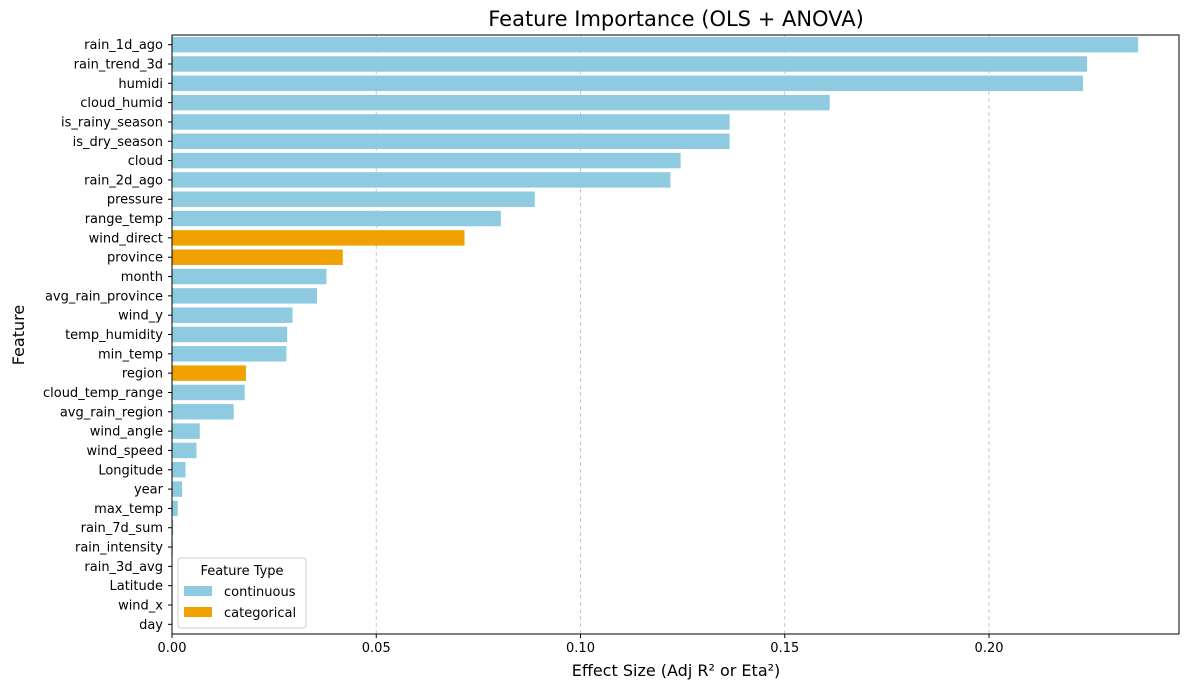 The width and height of the screenshot is (1189, 690). What do you see at coordinates (376, 648) in the screenshot?
I see `x-tick-label: 0.05` at bounding box center [376, 648].